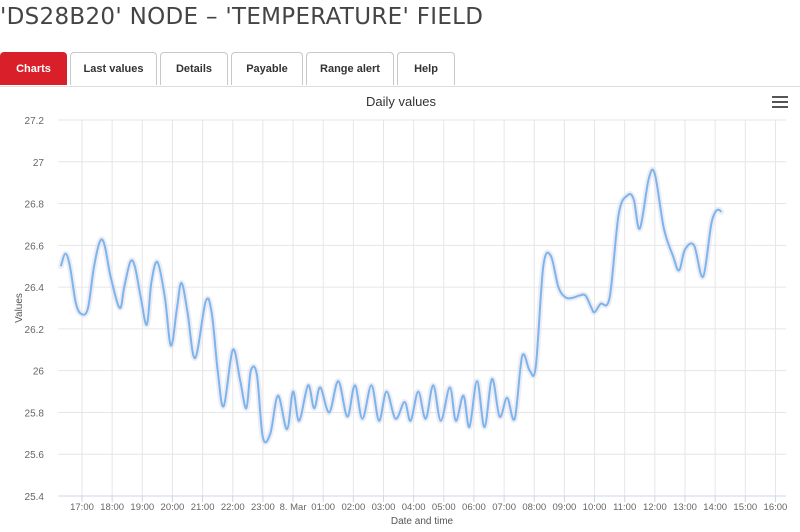 This screenshot has height=532, width=800. I want to click on y-tick-label: 26.8, so click(35, 205).